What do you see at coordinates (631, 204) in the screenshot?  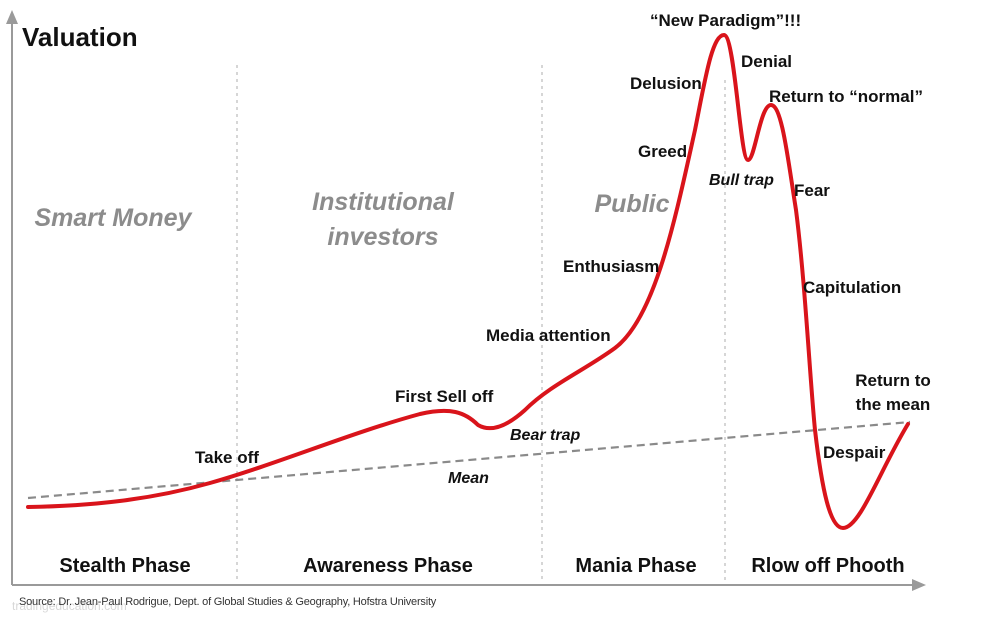 I see `group-public: Public` at bounding box center [631, 204].